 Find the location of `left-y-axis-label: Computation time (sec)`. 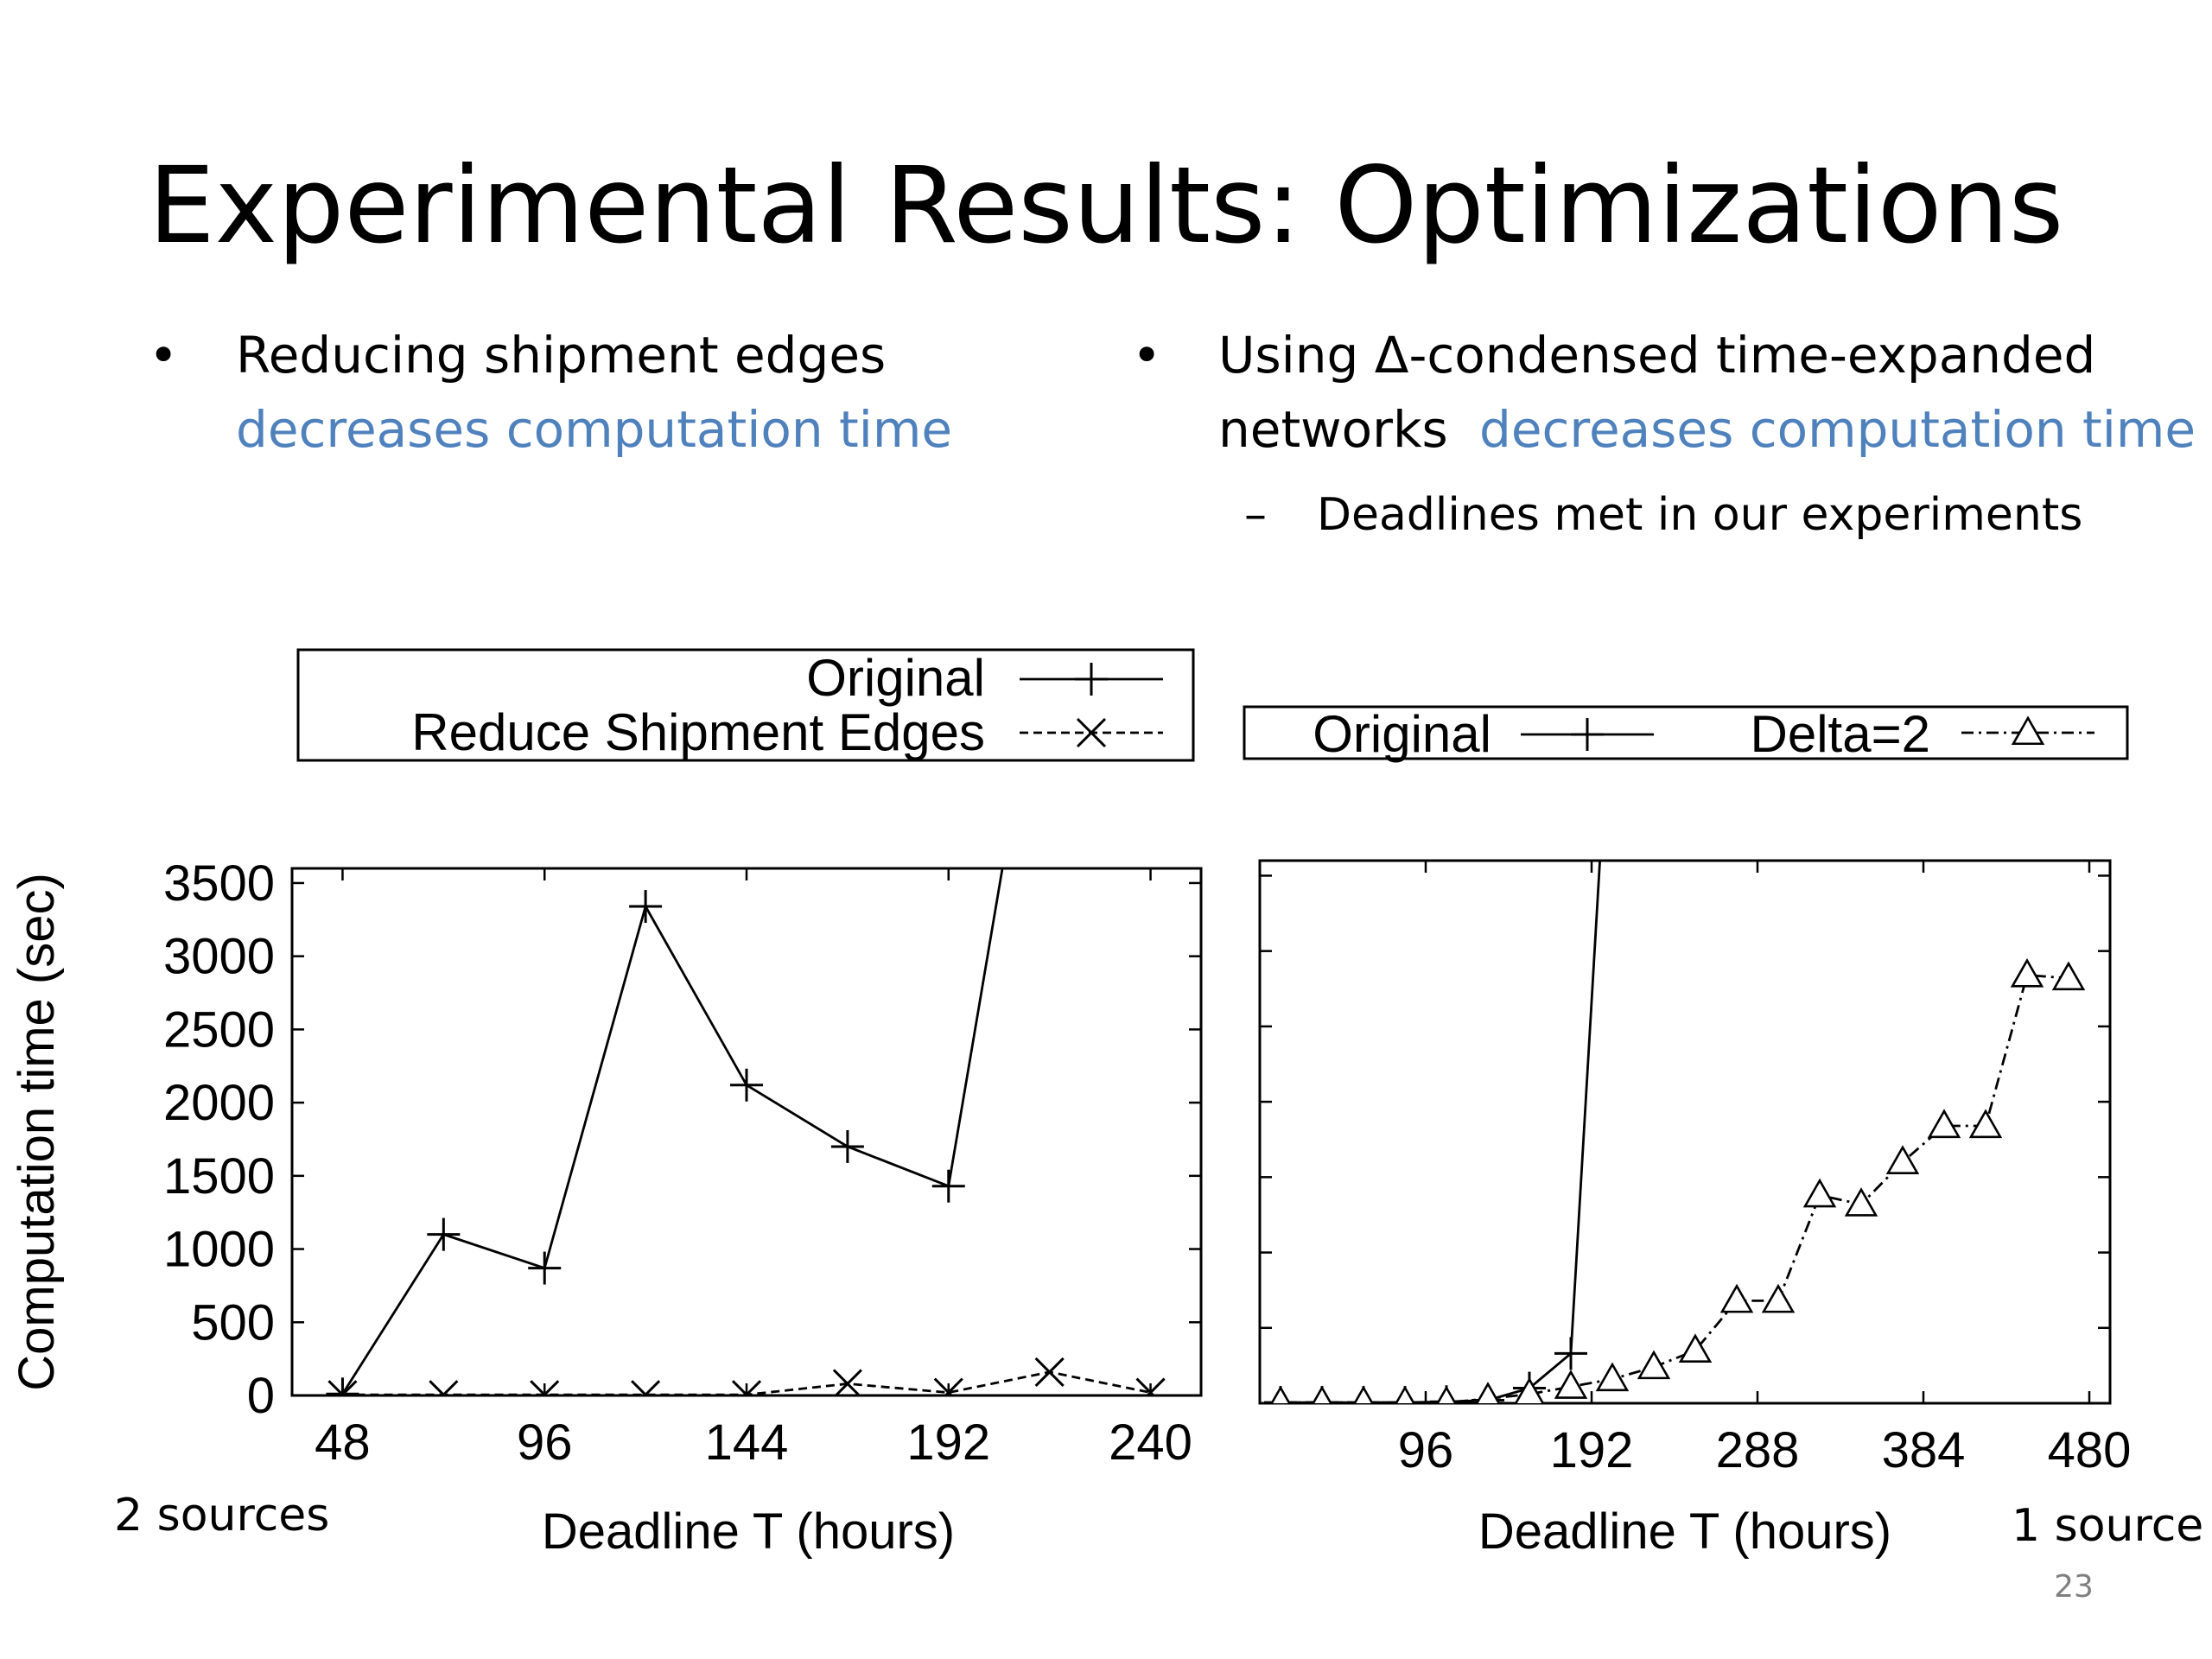

left-y-axis-label: Computation time (sec) is located at coordinates (37, 1132).